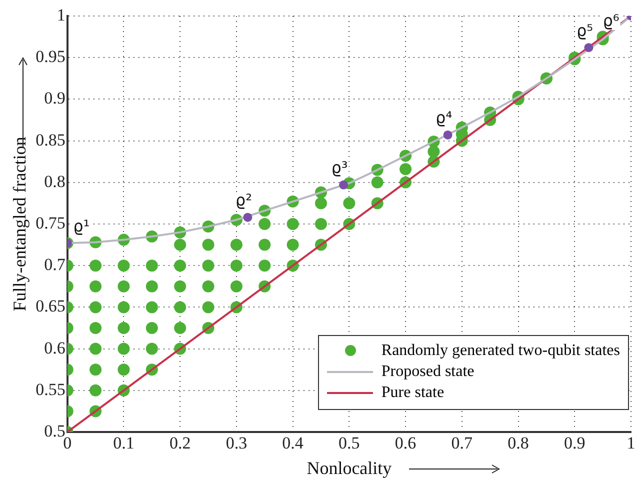 This screenshot has width=643, height=486. I want to click on y-tick-label: 0.5, so click(55, 430).